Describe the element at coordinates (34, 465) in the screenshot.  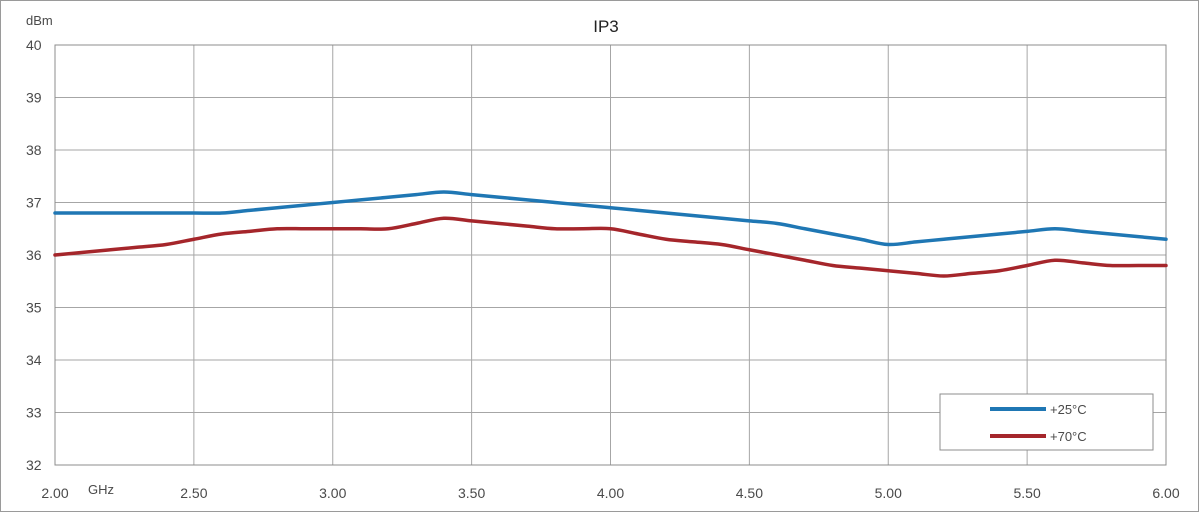
I see `y-tick-label: 32` at that location.